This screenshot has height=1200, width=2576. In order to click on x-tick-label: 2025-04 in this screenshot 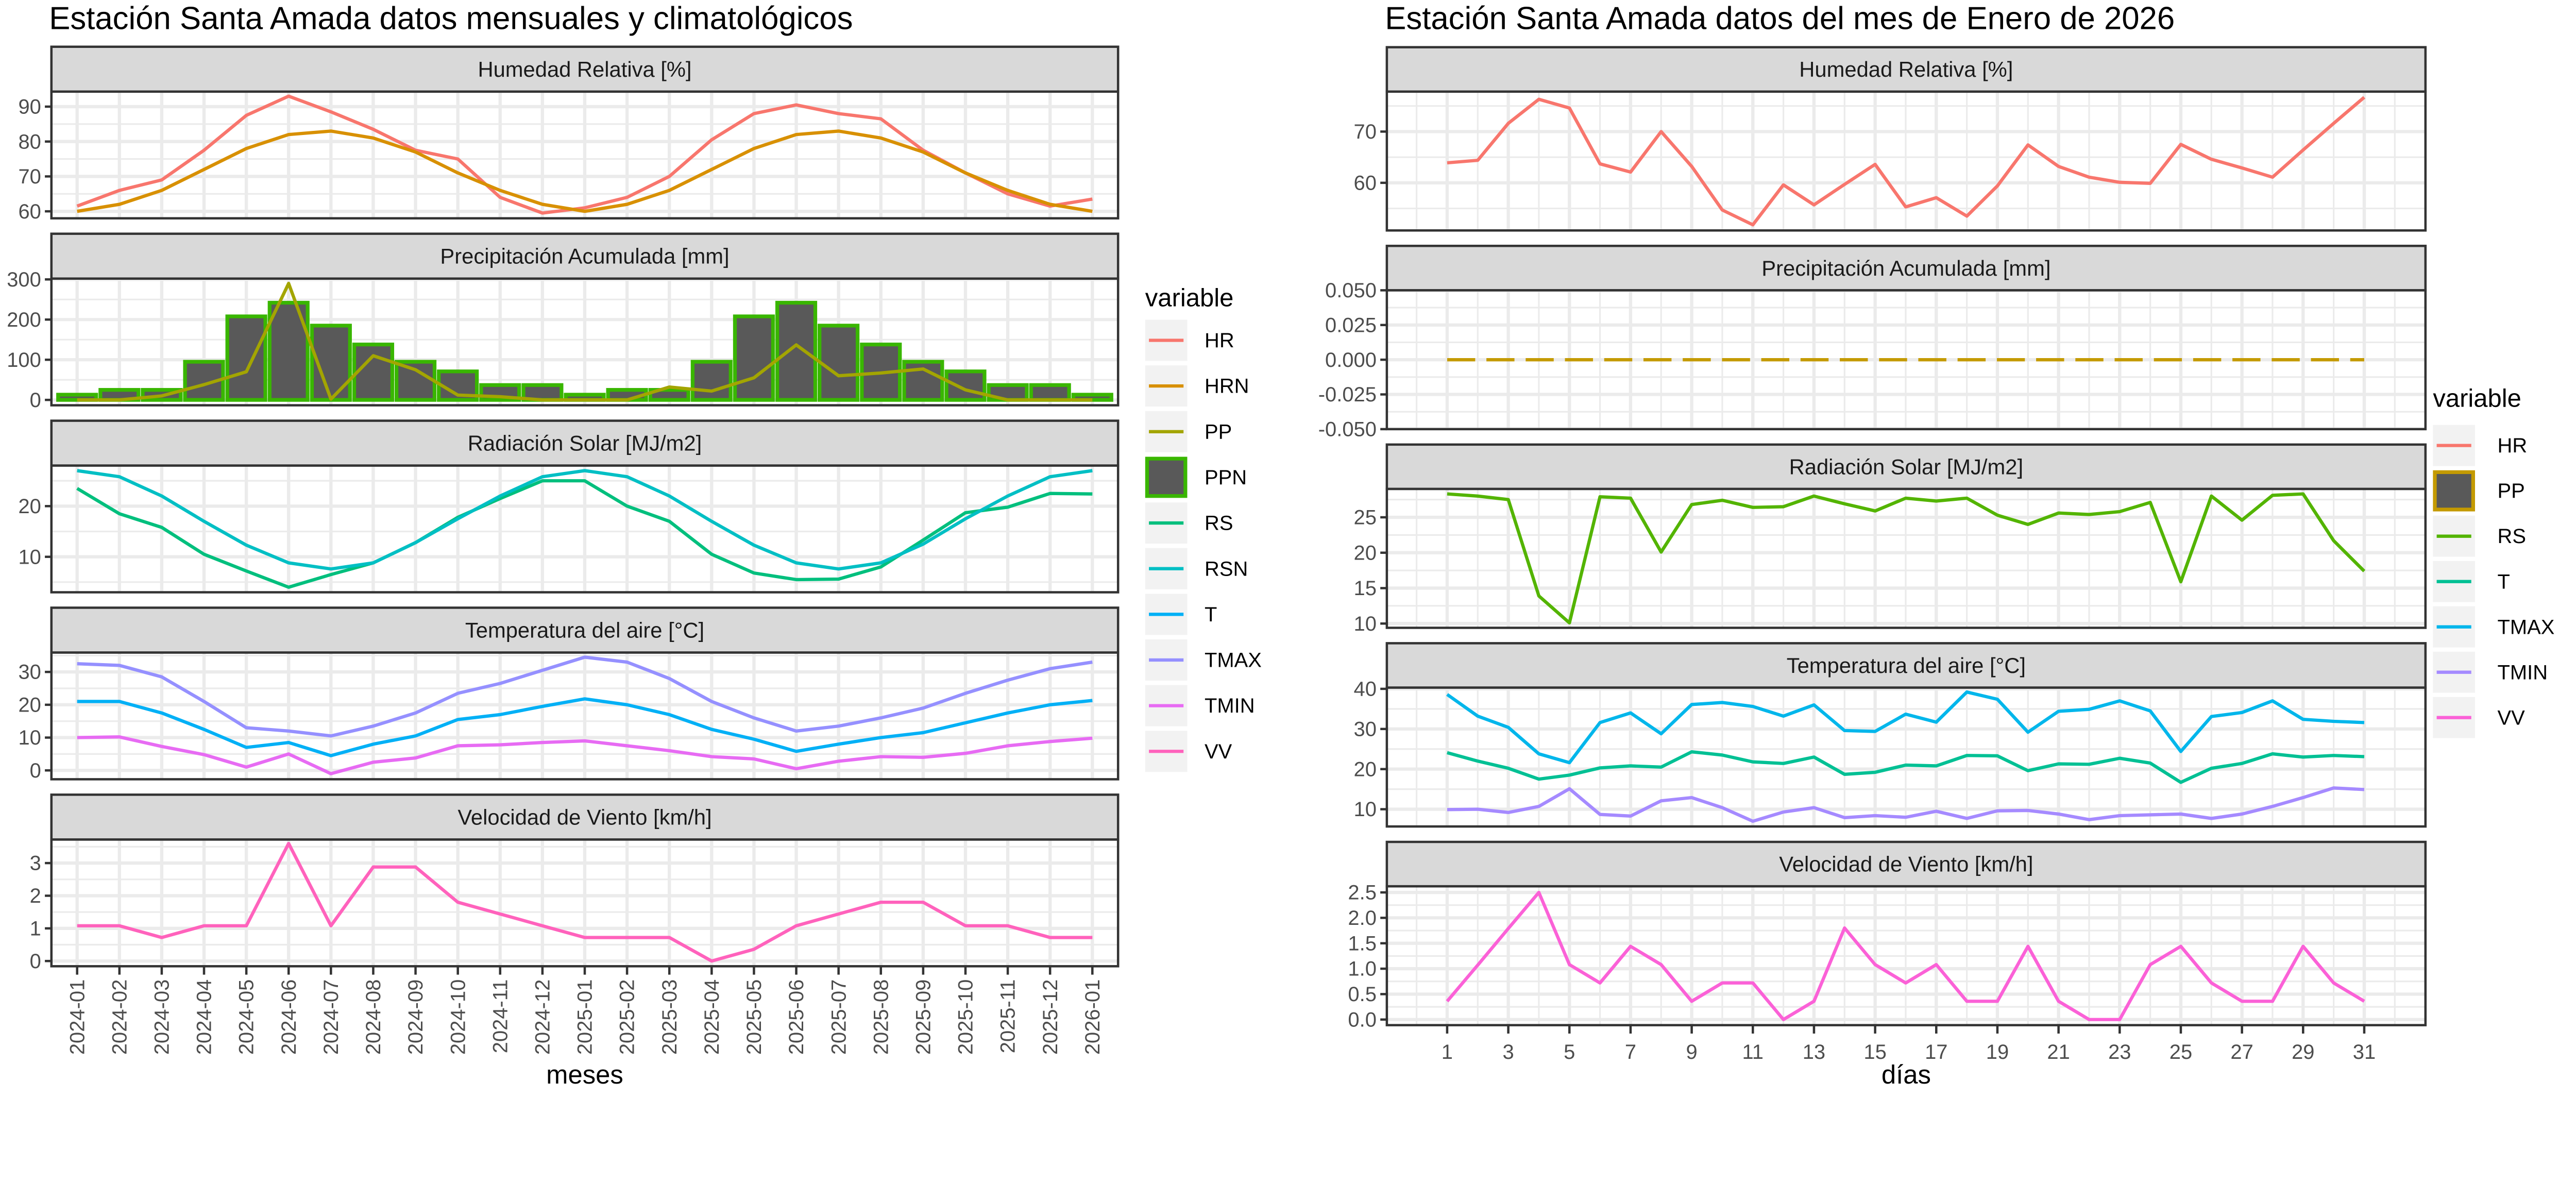, I will do `click(712, 1017)`.